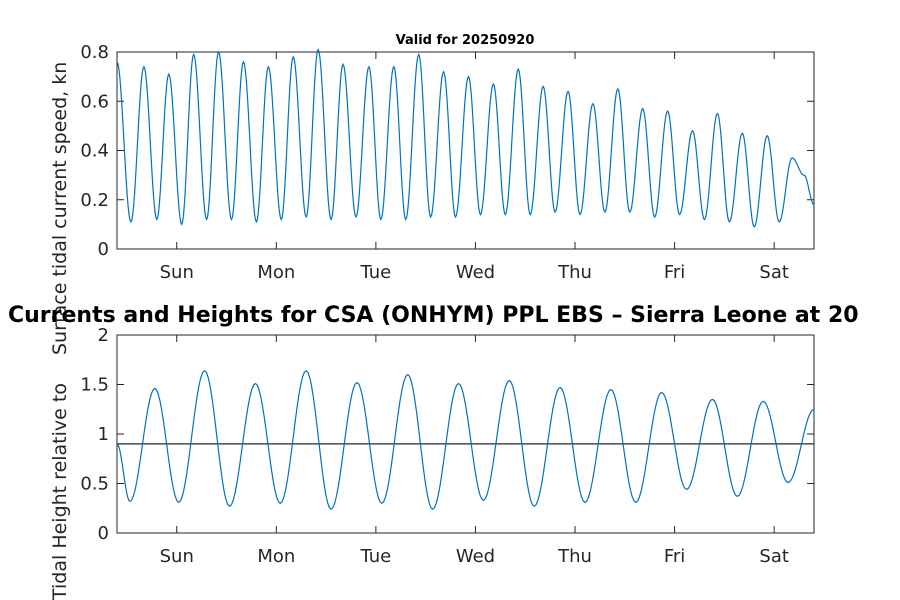  I want to click on current-x-tick-label: Thu, so click(574, 272).